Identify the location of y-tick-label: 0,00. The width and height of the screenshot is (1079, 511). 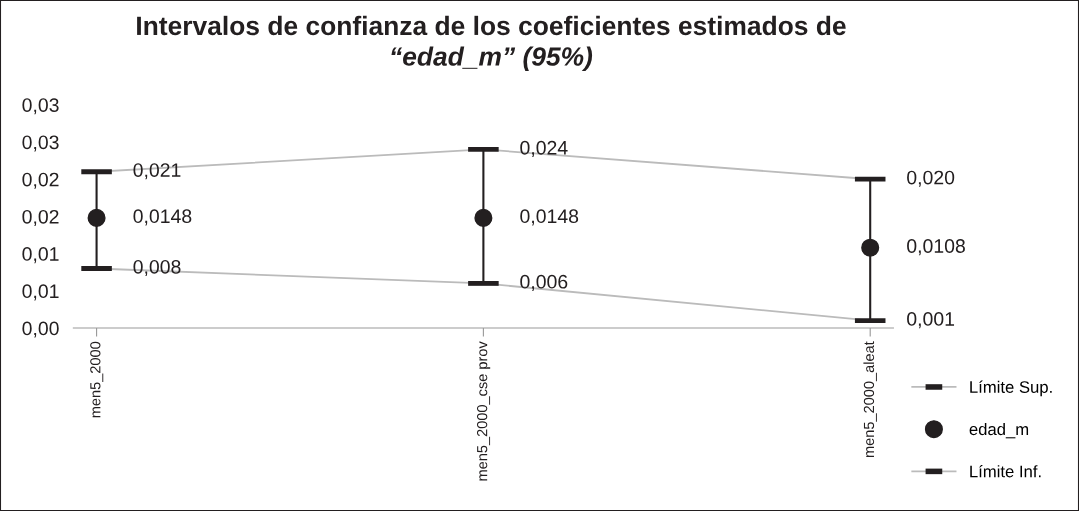
(40, 329).